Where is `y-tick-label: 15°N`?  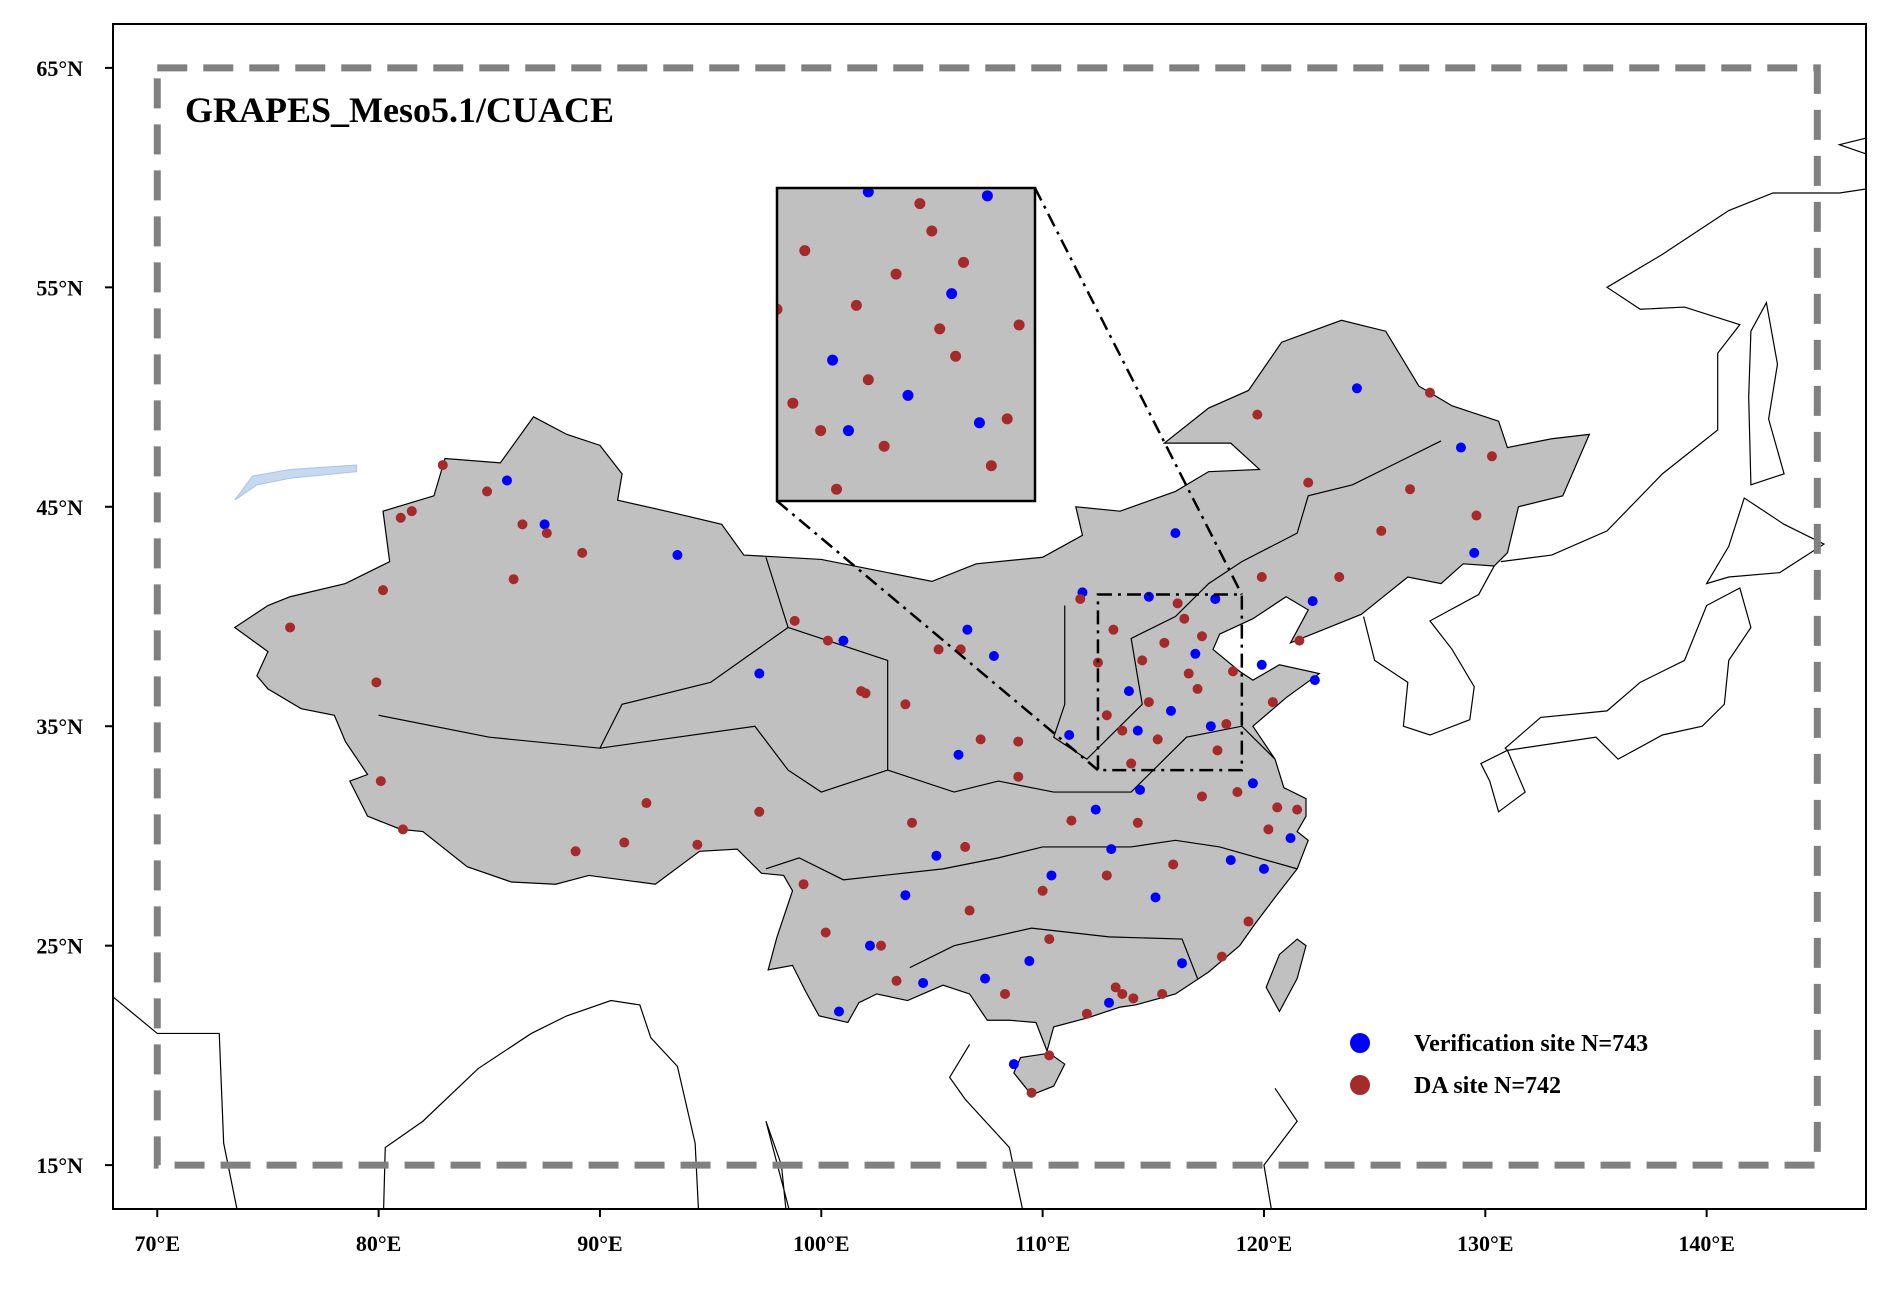
y-tick-label: 15°N is located at coordinates (59, 1165).